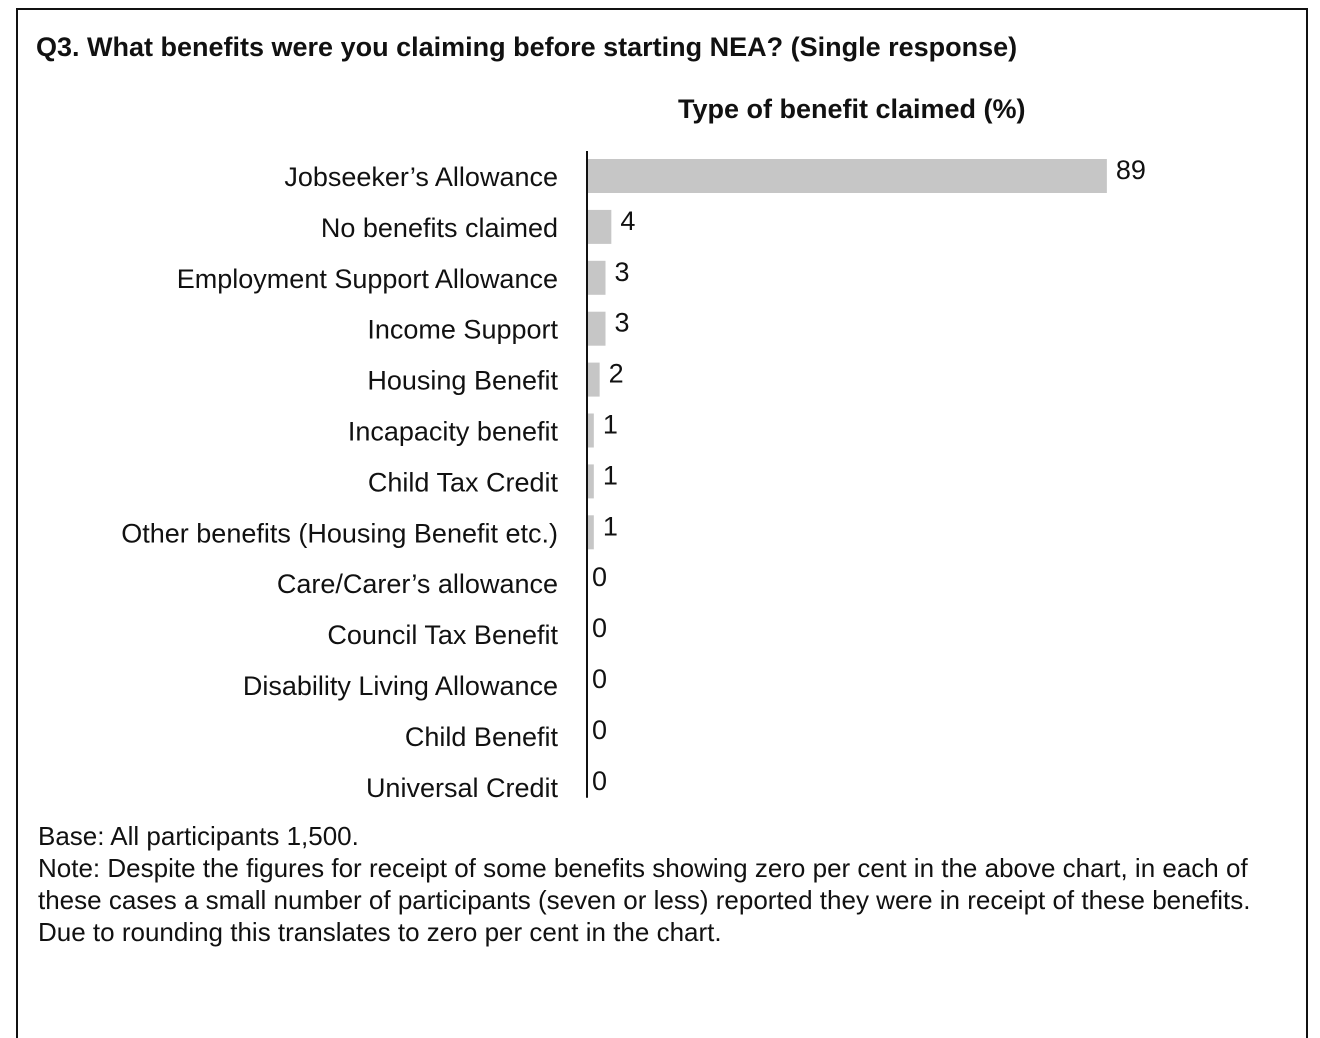 The width and height of the screenshot is (1320, 1038). I want to click on category-label: Universal Credit, so click(462, 788).